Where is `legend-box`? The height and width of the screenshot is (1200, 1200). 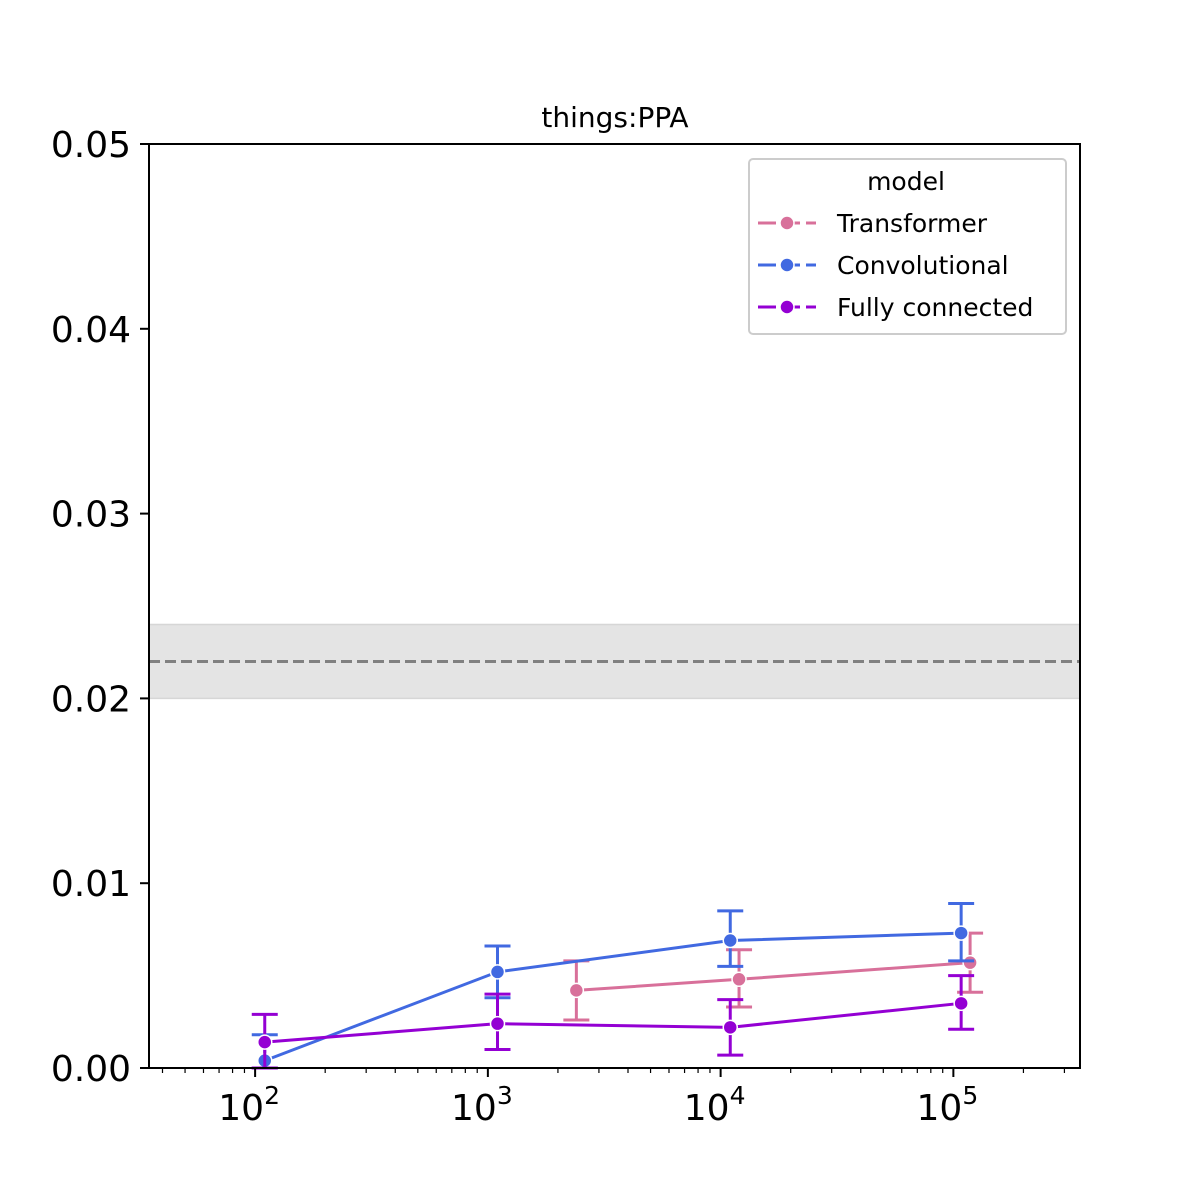
legend-box is located at coordinates (907, 246).